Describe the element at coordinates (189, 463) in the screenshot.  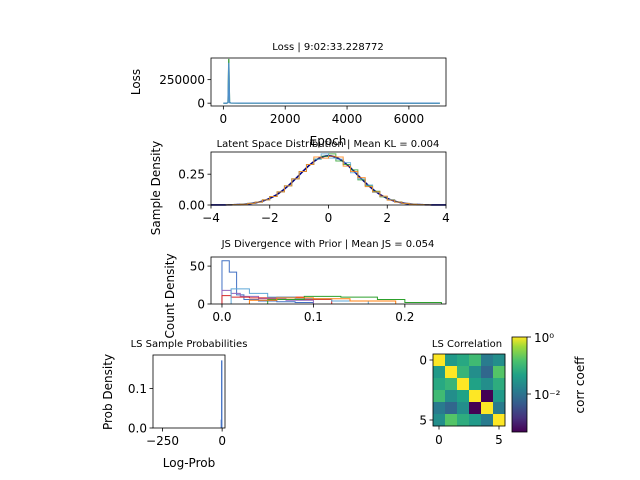
I see `prob-xlabel: Log-Prob` at that location.